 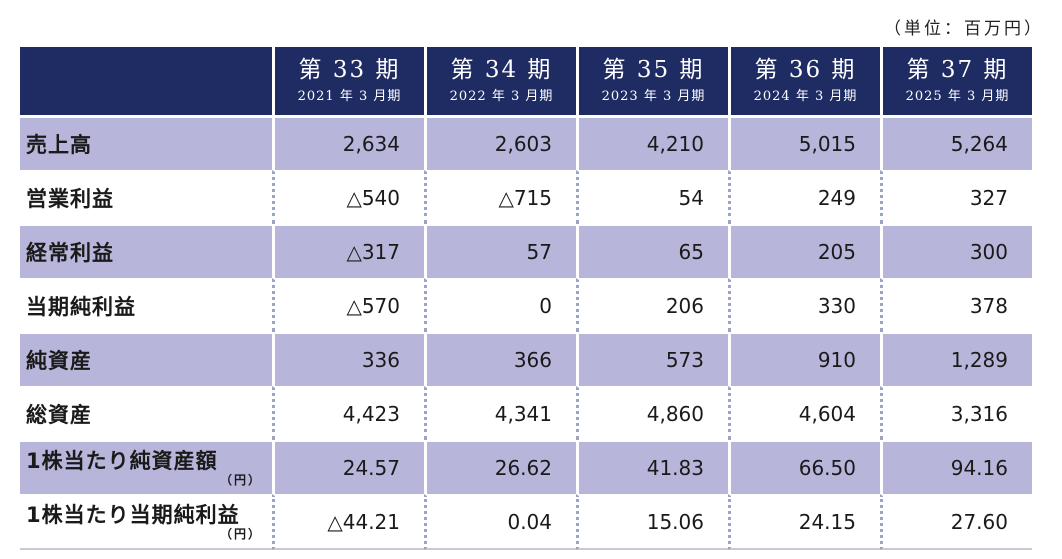 I want to click on table-cell: 249, so click(x=804, y=197).